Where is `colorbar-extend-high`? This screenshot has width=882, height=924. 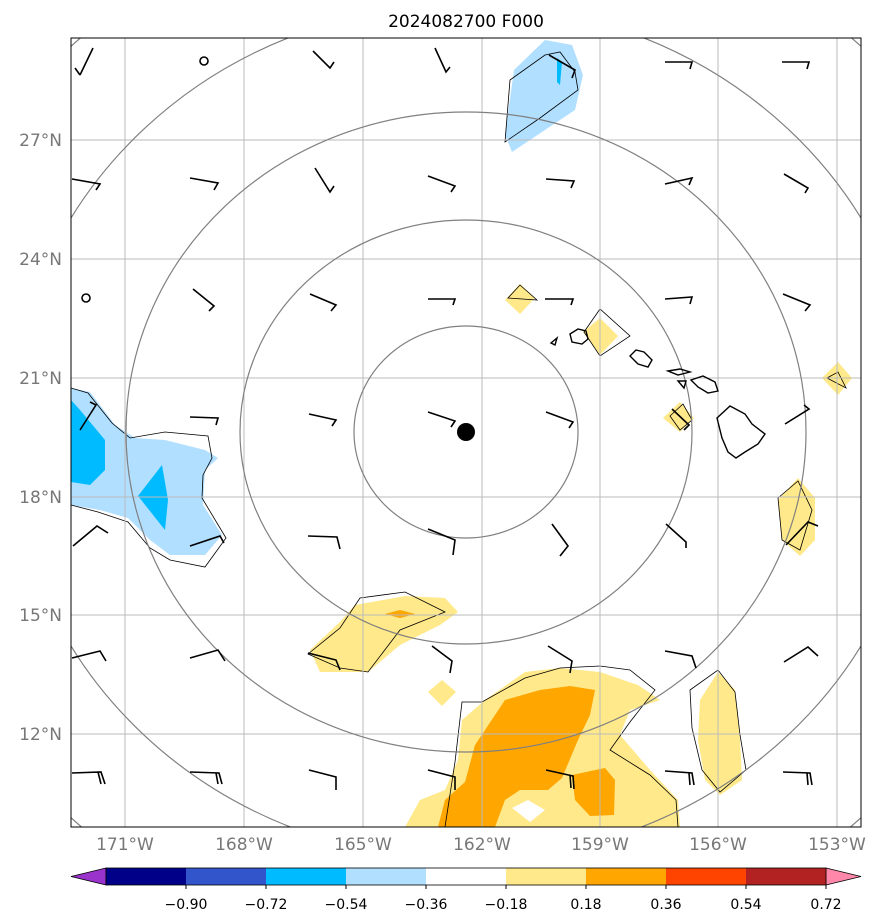 colorbar-extend-high is located at coordinates (843, 876).